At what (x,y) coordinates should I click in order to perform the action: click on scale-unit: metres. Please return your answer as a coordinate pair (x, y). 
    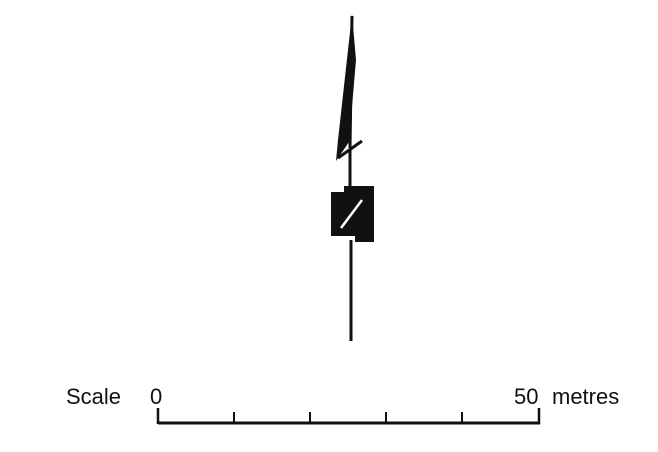
    Looking at the image, I should click on (585, 396).